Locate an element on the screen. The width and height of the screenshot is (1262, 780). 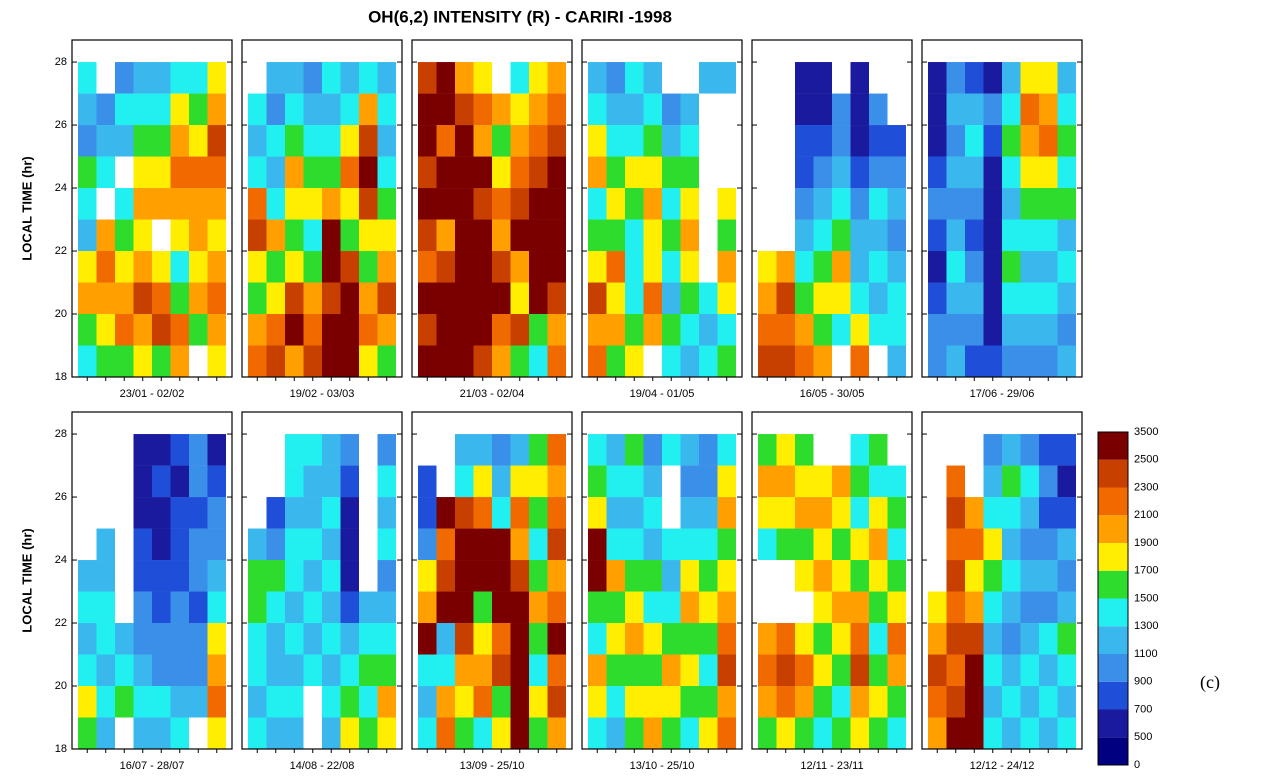
x-axis-label: 16/07 - 28/07 is located at coordinates (152, 766).